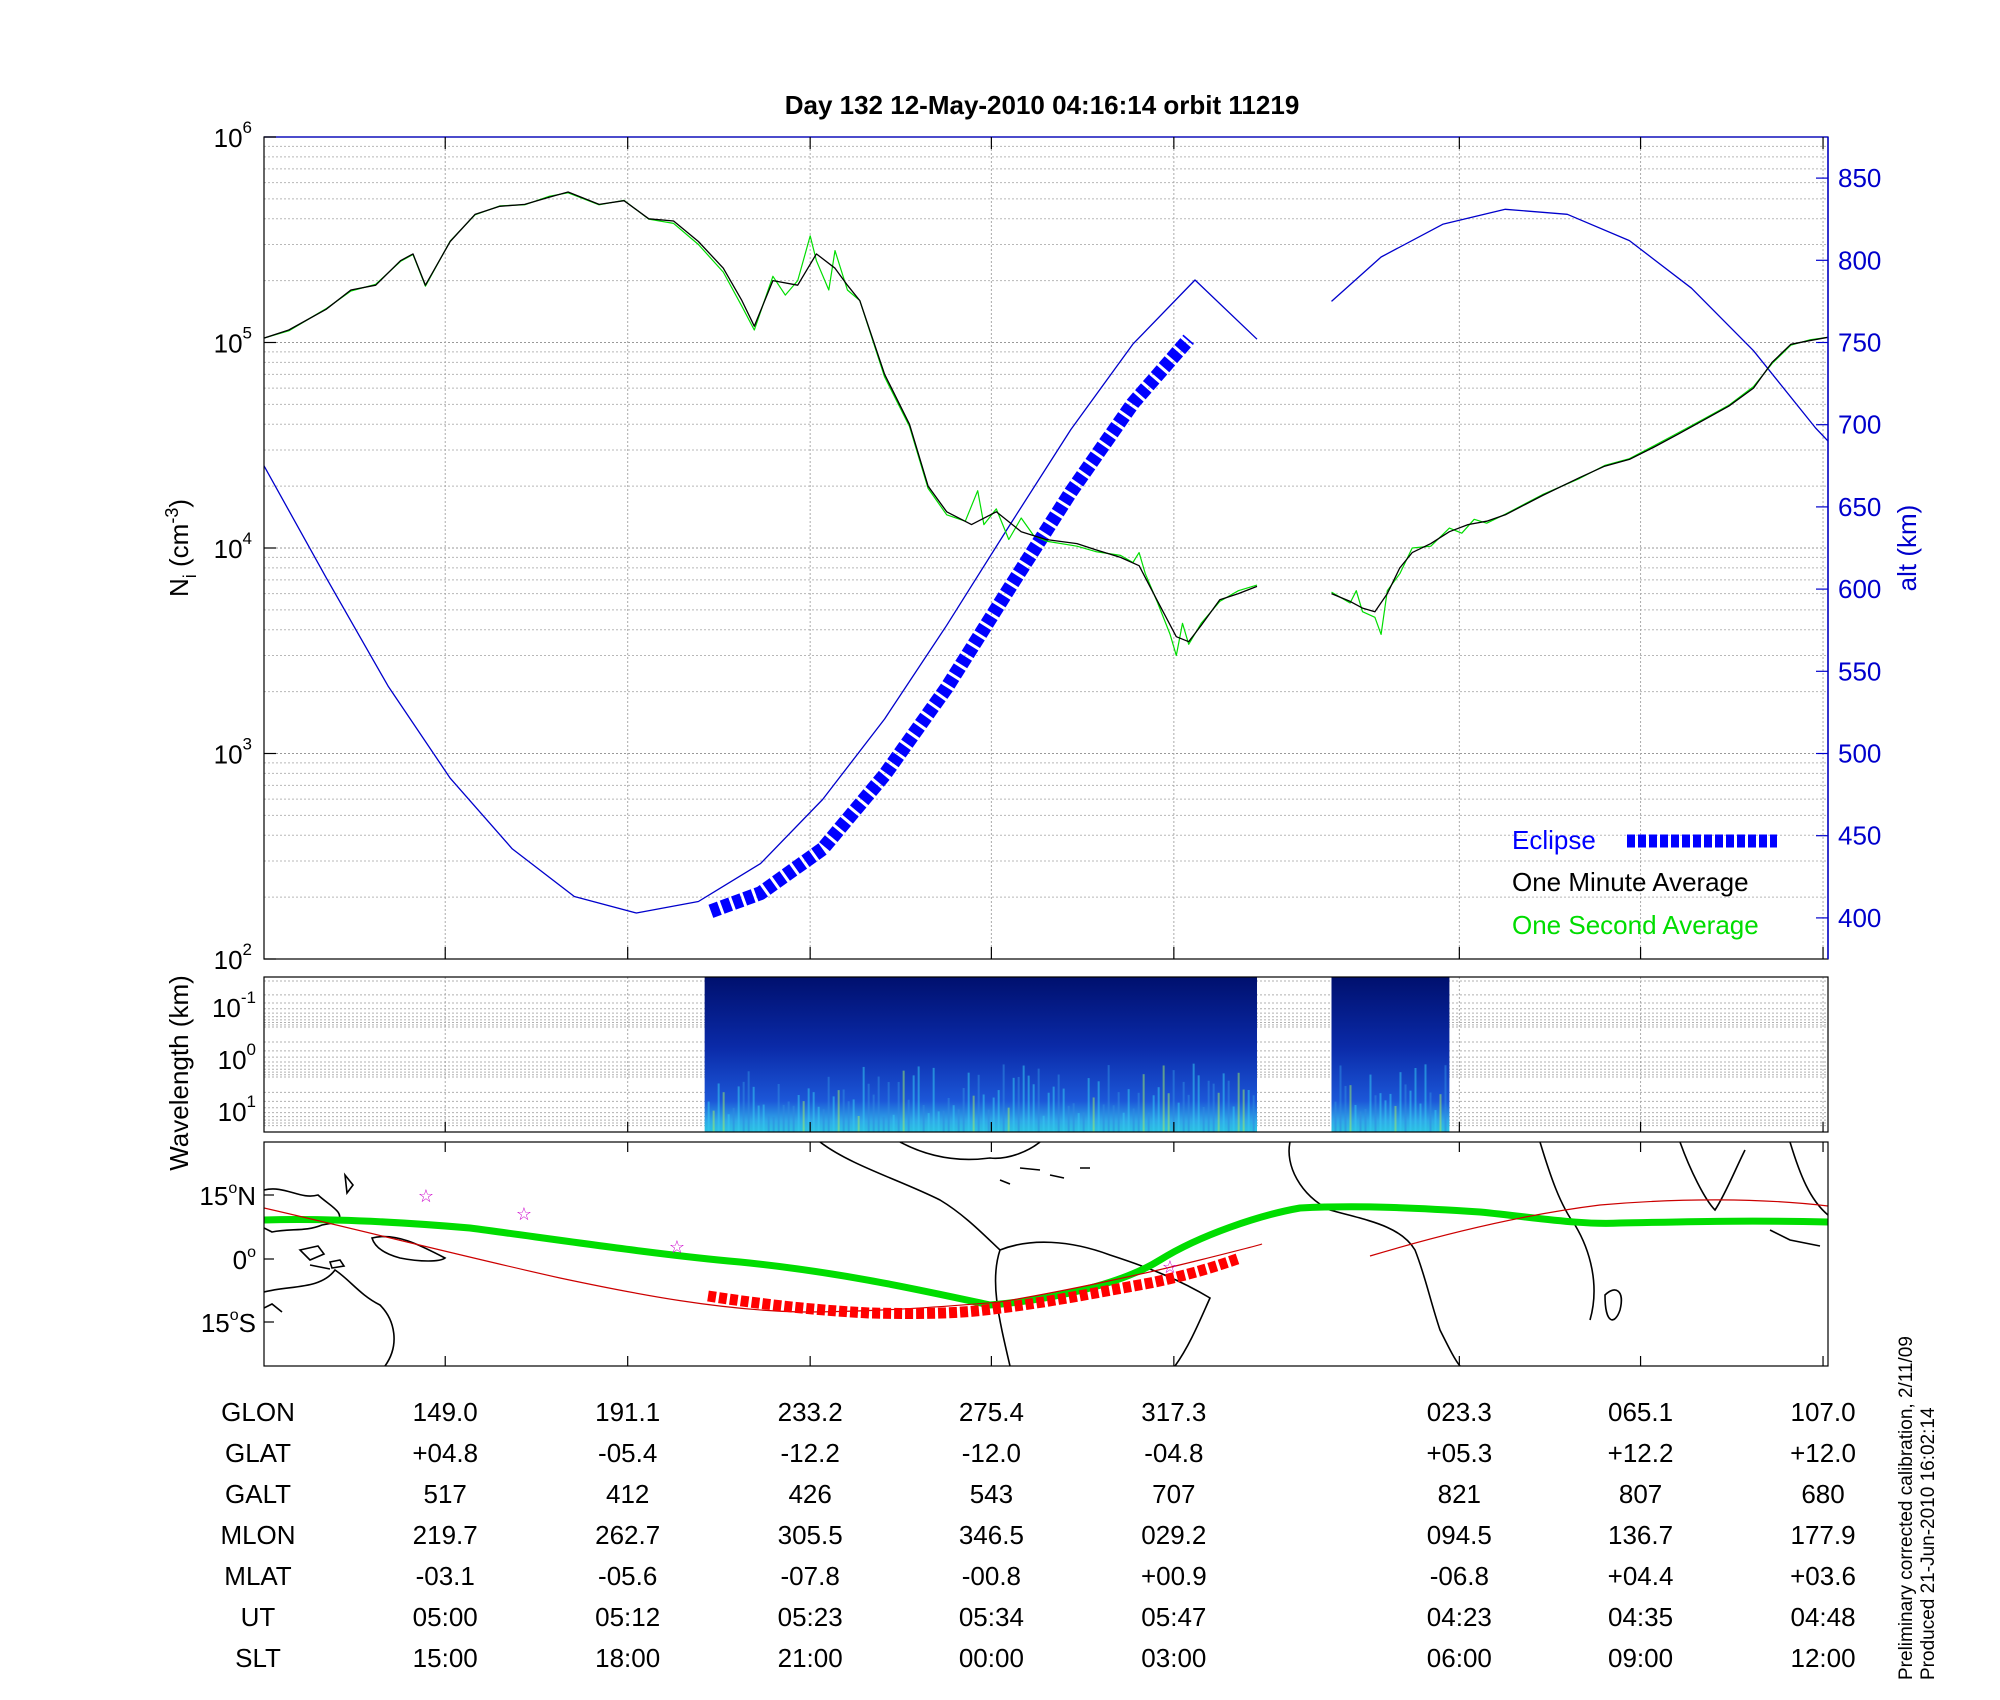  I want to click on station-star-4: ☆, so click(1170, 1267).